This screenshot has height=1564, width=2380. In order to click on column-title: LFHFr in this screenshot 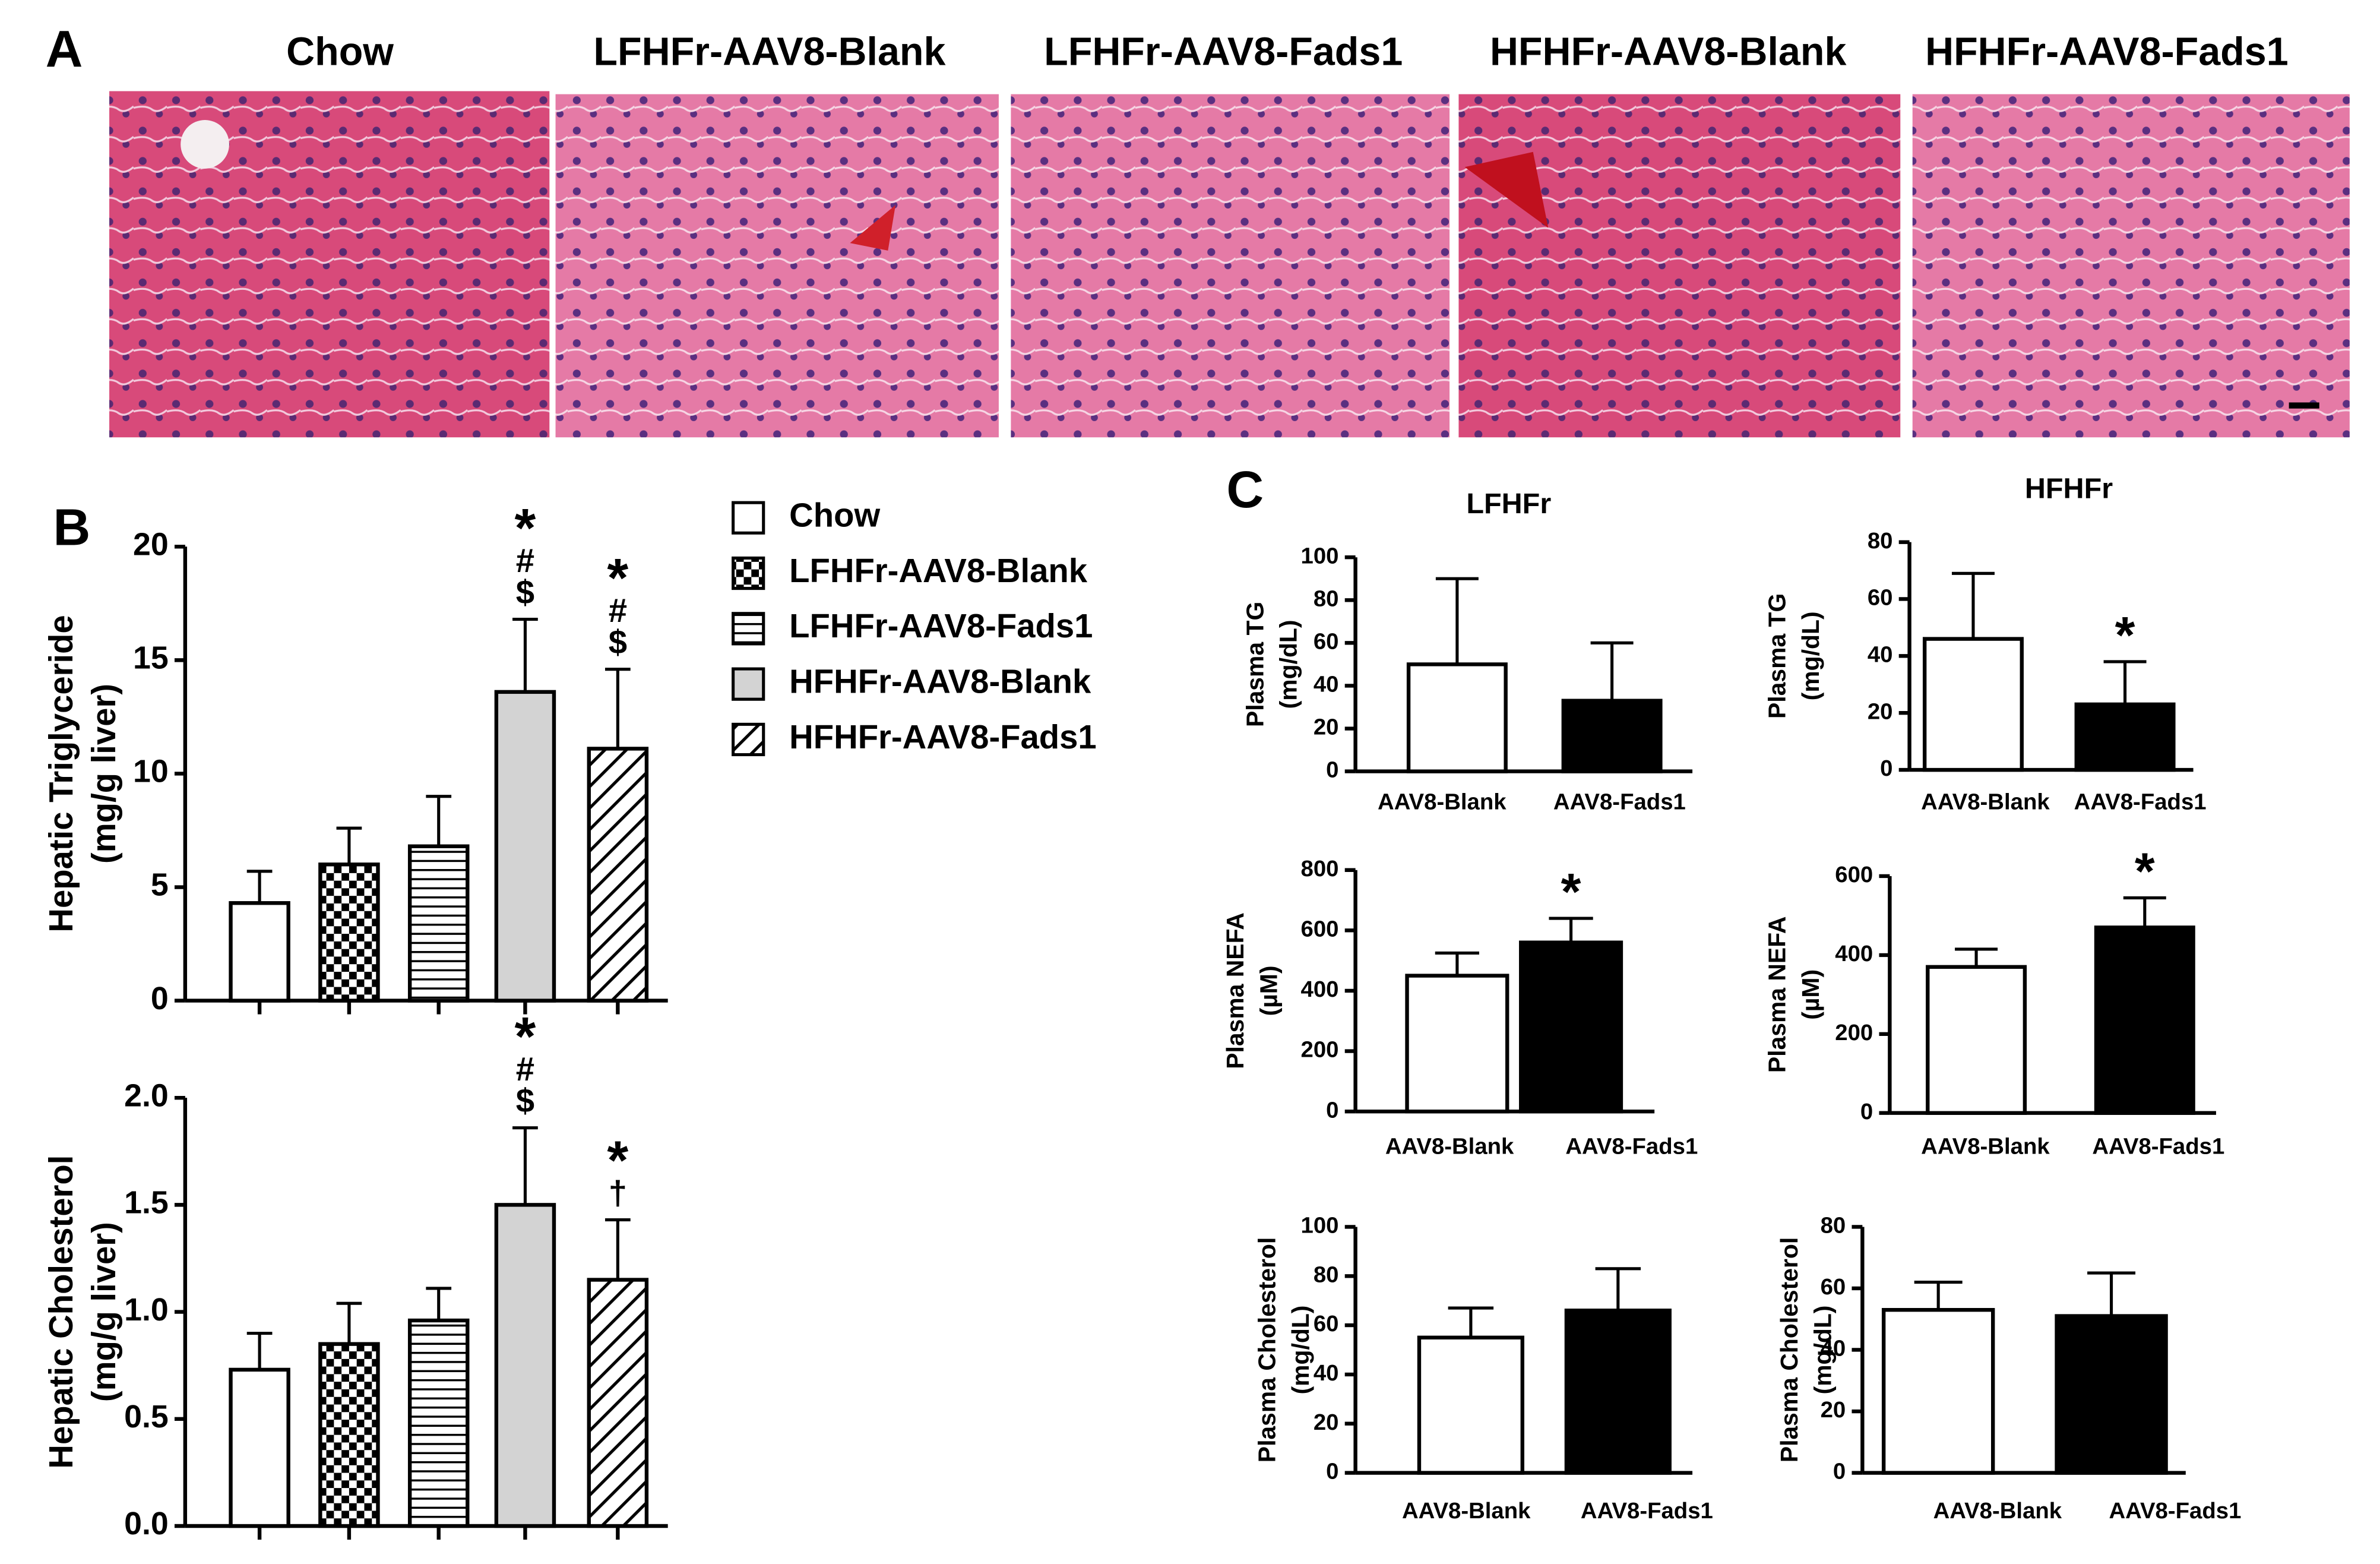, I will do `click(1509, 504)`.